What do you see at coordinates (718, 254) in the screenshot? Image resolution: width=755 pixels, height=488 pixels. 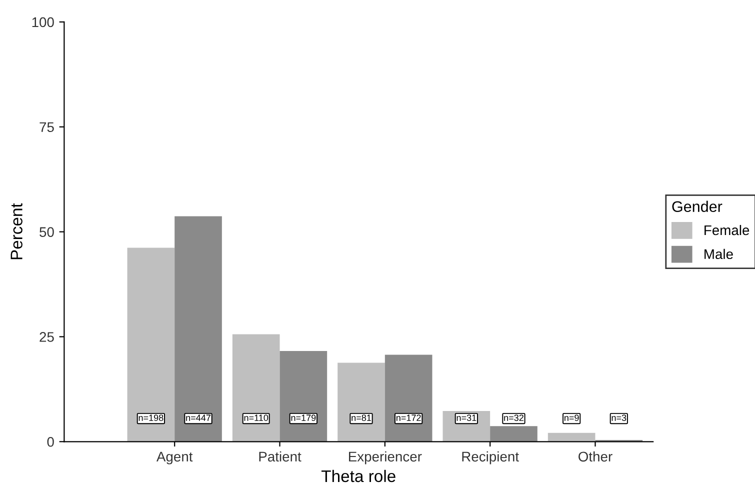 I see `legend-label: Male` at bounding box center [718, 254].